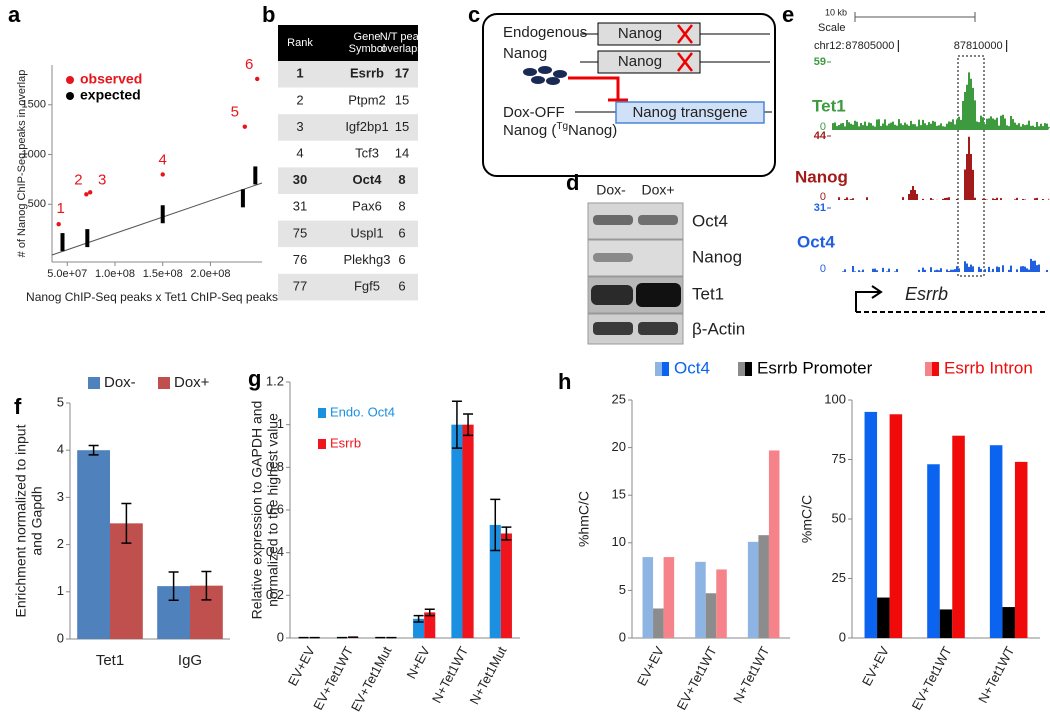 This screenshot has width=1050, height=716. What do you see at coordinates (692, 367) in the screenshot?
I see `legend-label: Oct4` at bounding box center [692, 367].